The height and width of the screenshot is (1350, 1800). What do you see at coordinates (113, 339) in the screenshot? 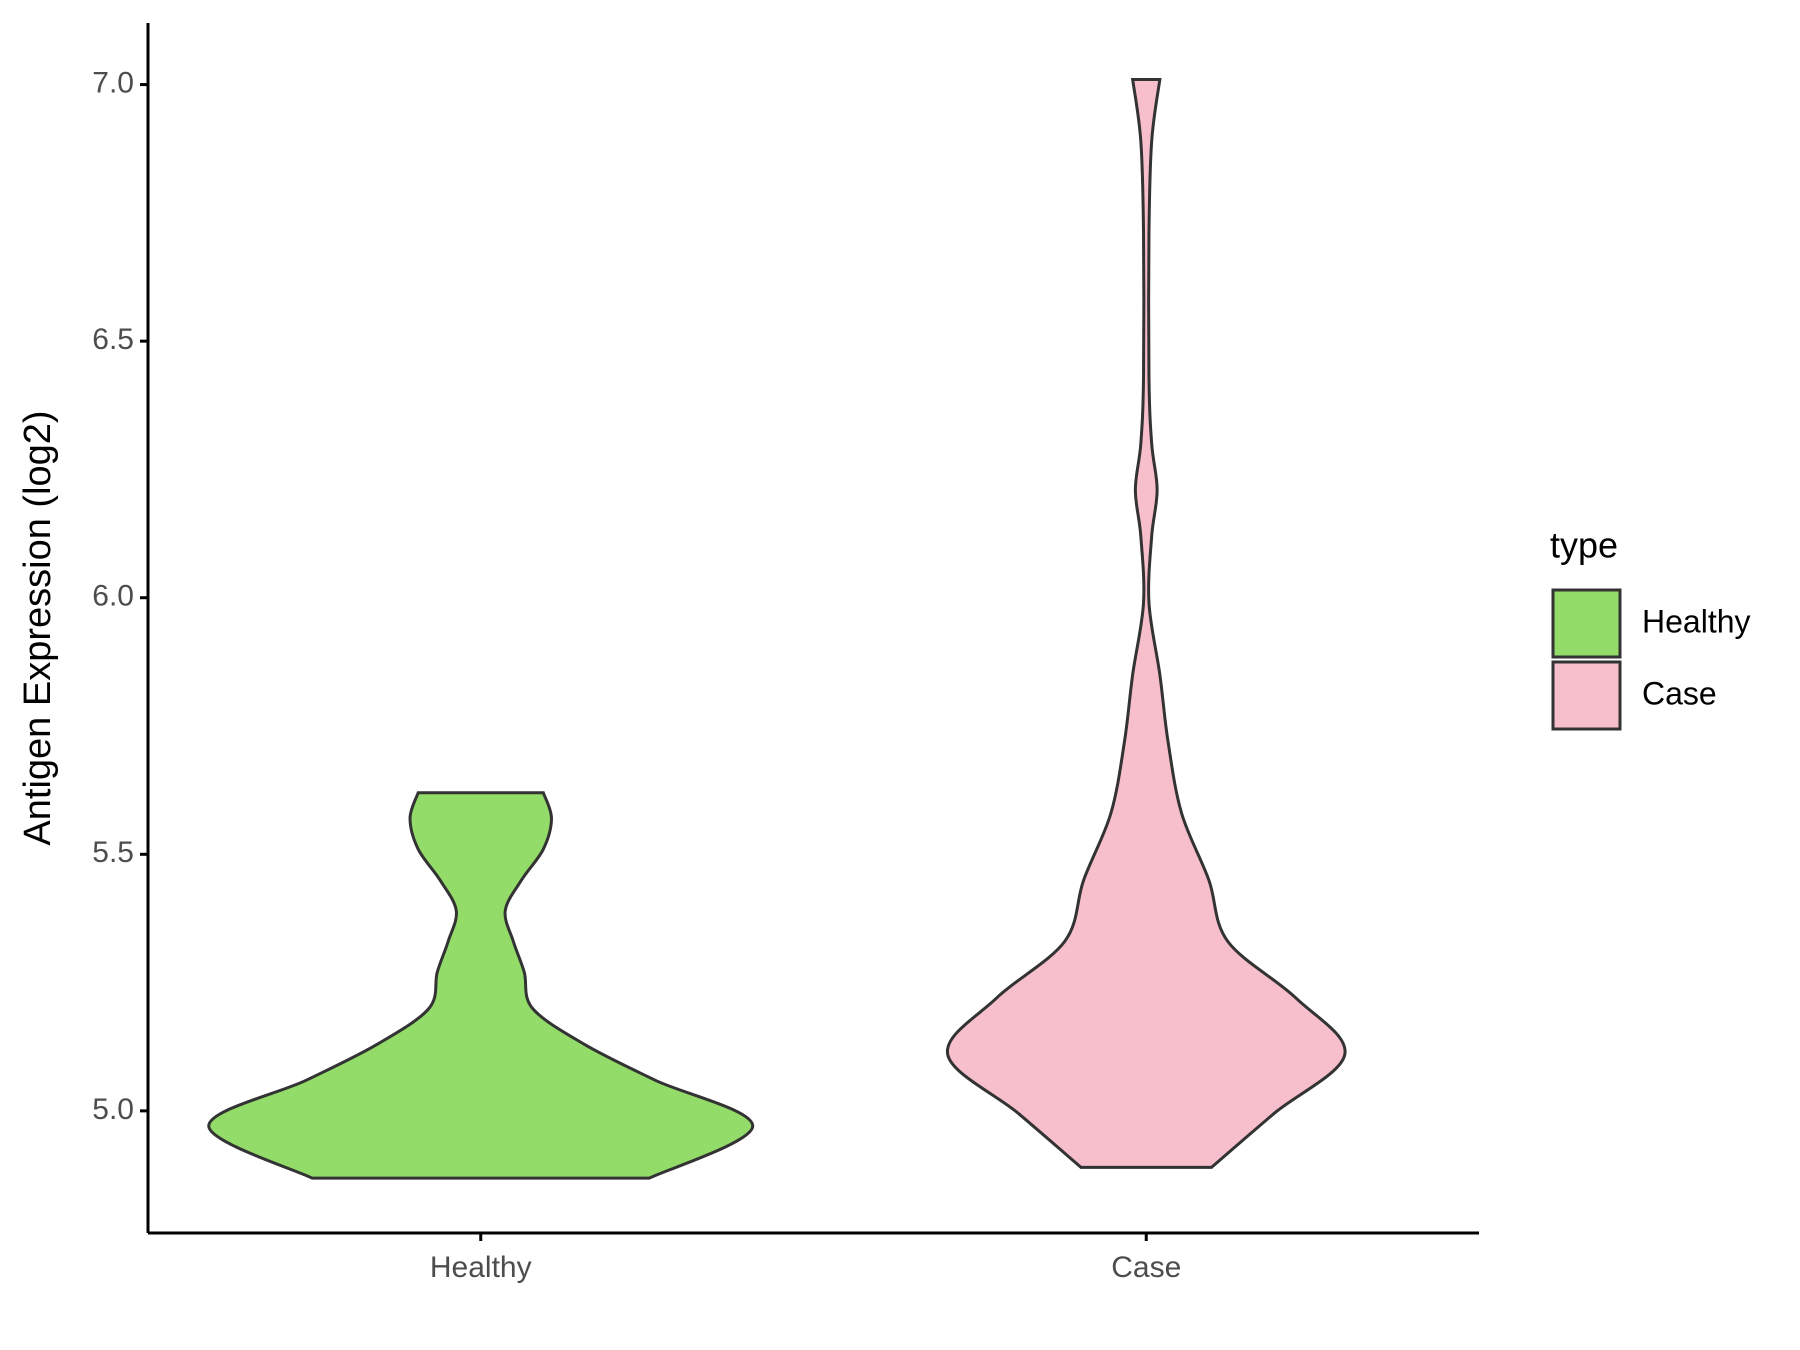
I see `y-tick-label: 6.5` at bounding box center [113, 339].